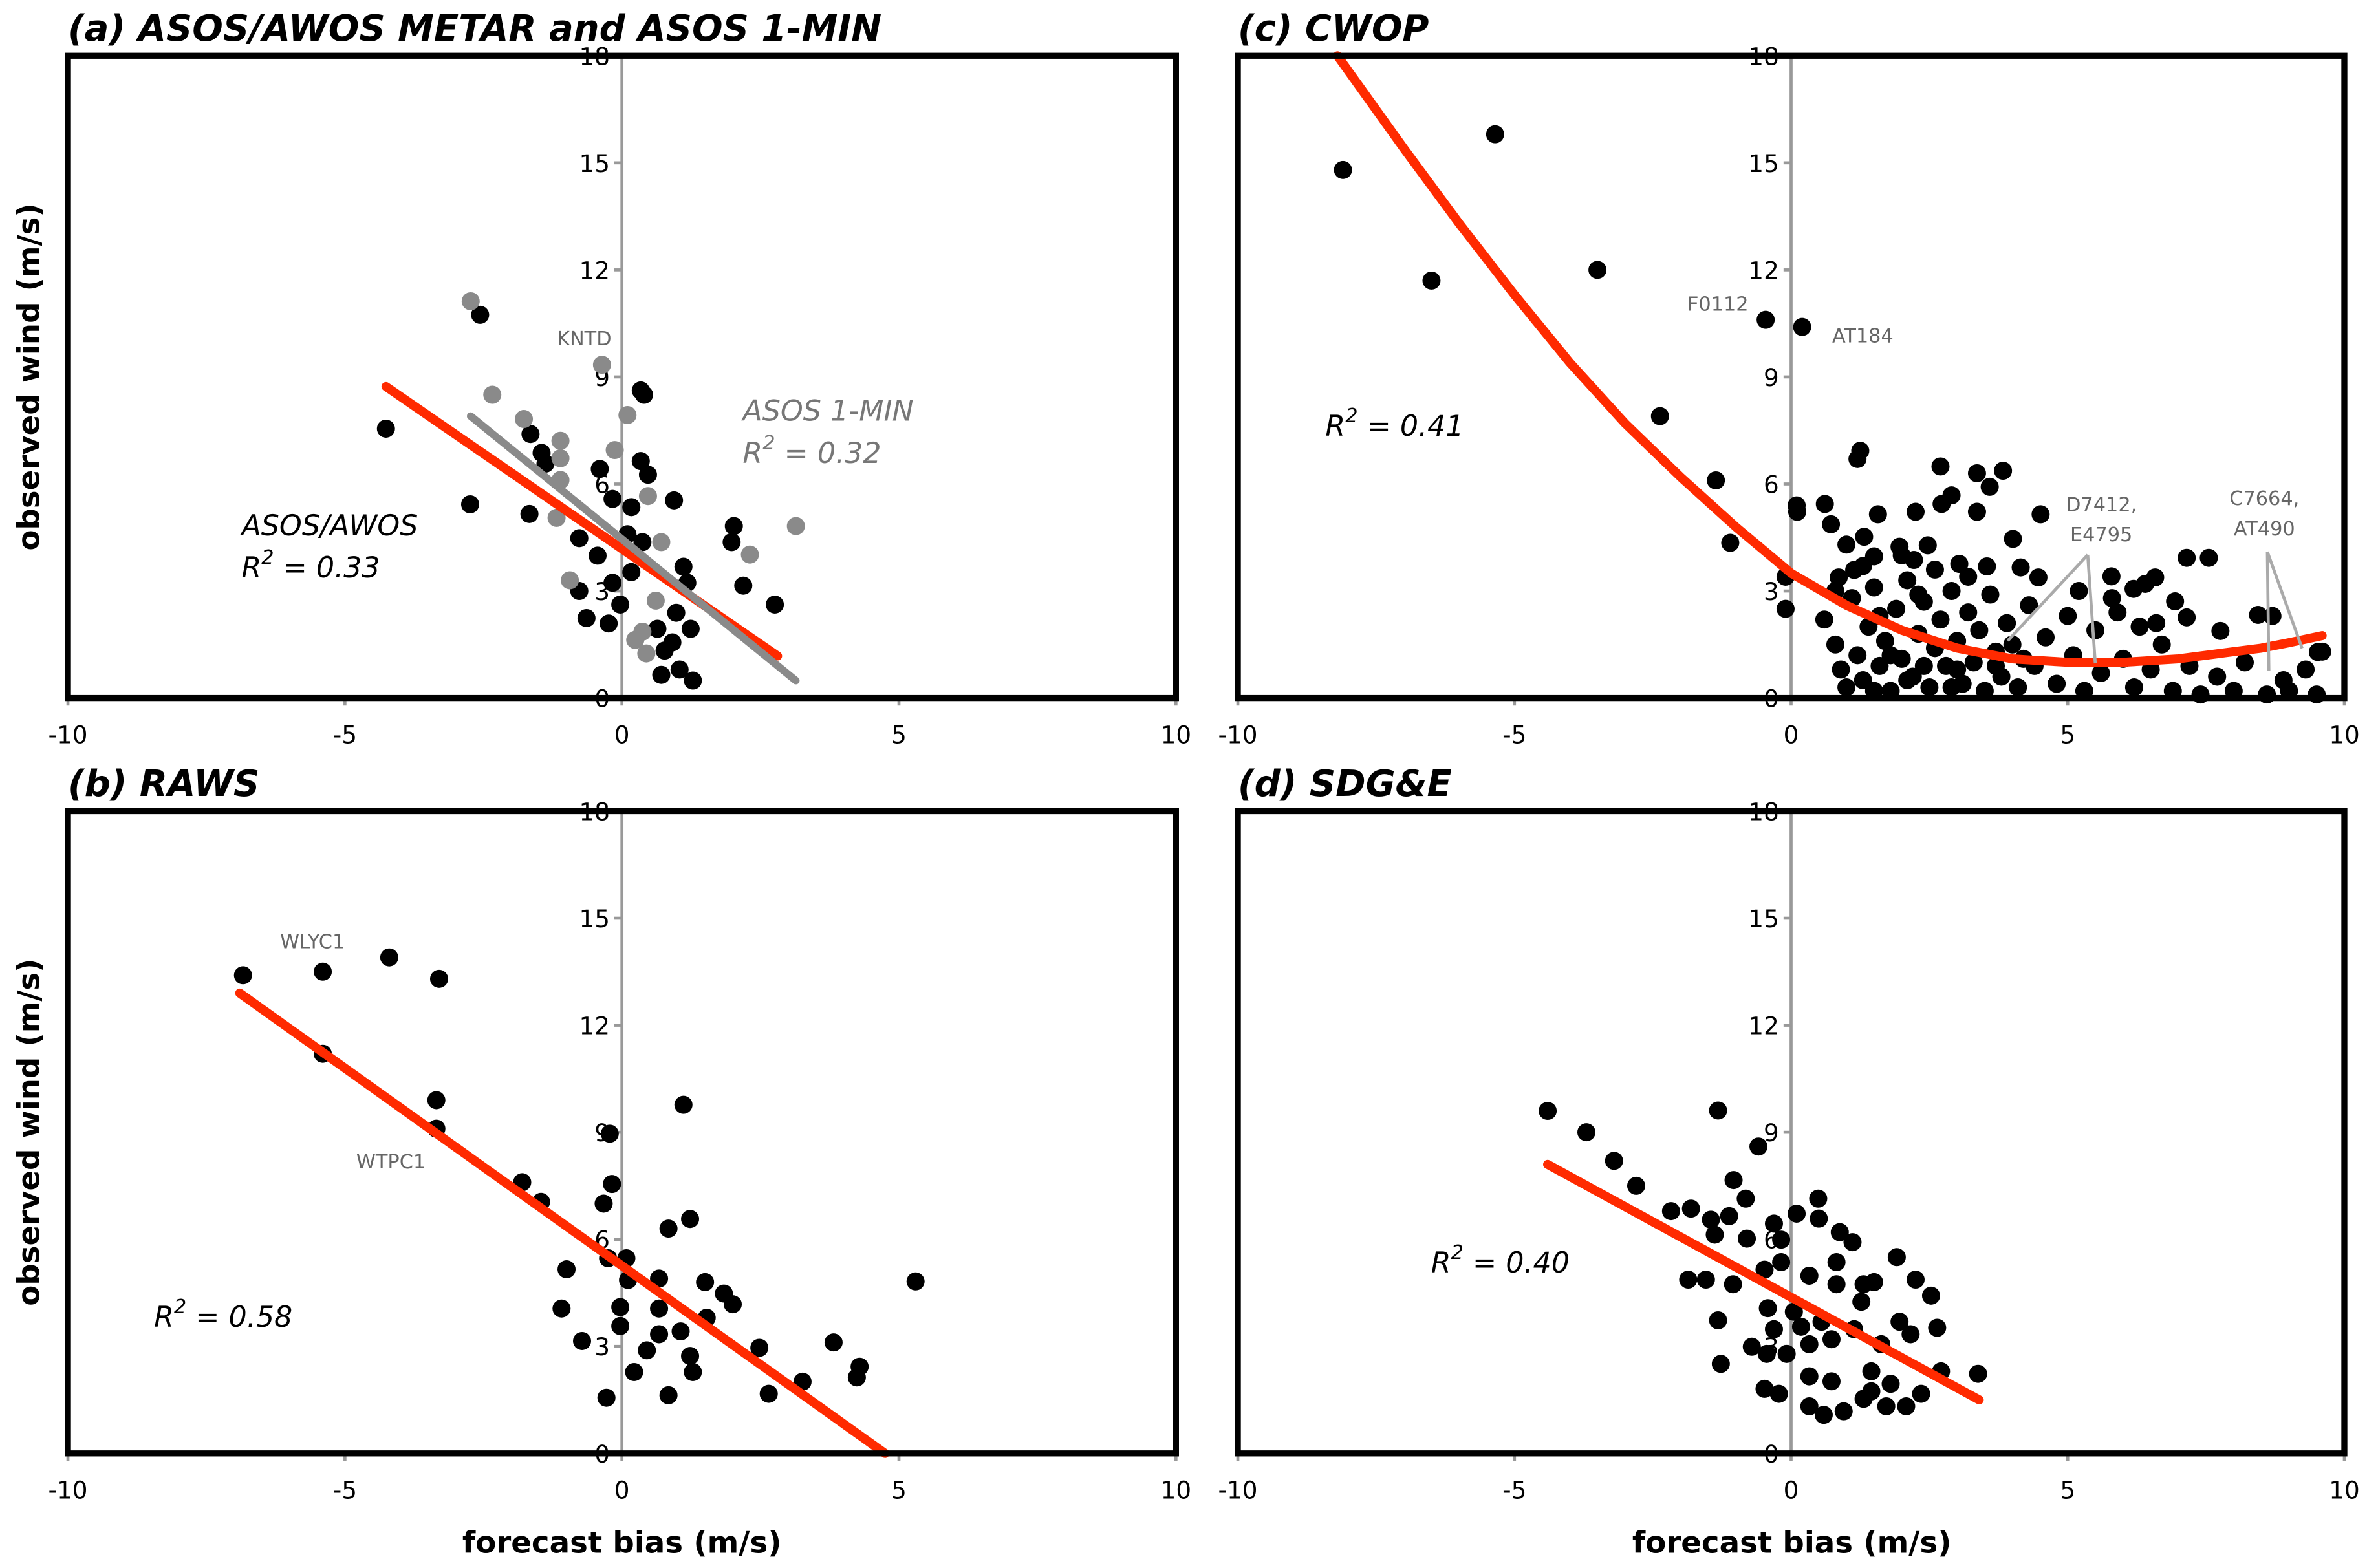  What do you see at coordinates (2101, 535) in the screenshot?
I see `station-label: E4795` at bounding box center [2101, 535].